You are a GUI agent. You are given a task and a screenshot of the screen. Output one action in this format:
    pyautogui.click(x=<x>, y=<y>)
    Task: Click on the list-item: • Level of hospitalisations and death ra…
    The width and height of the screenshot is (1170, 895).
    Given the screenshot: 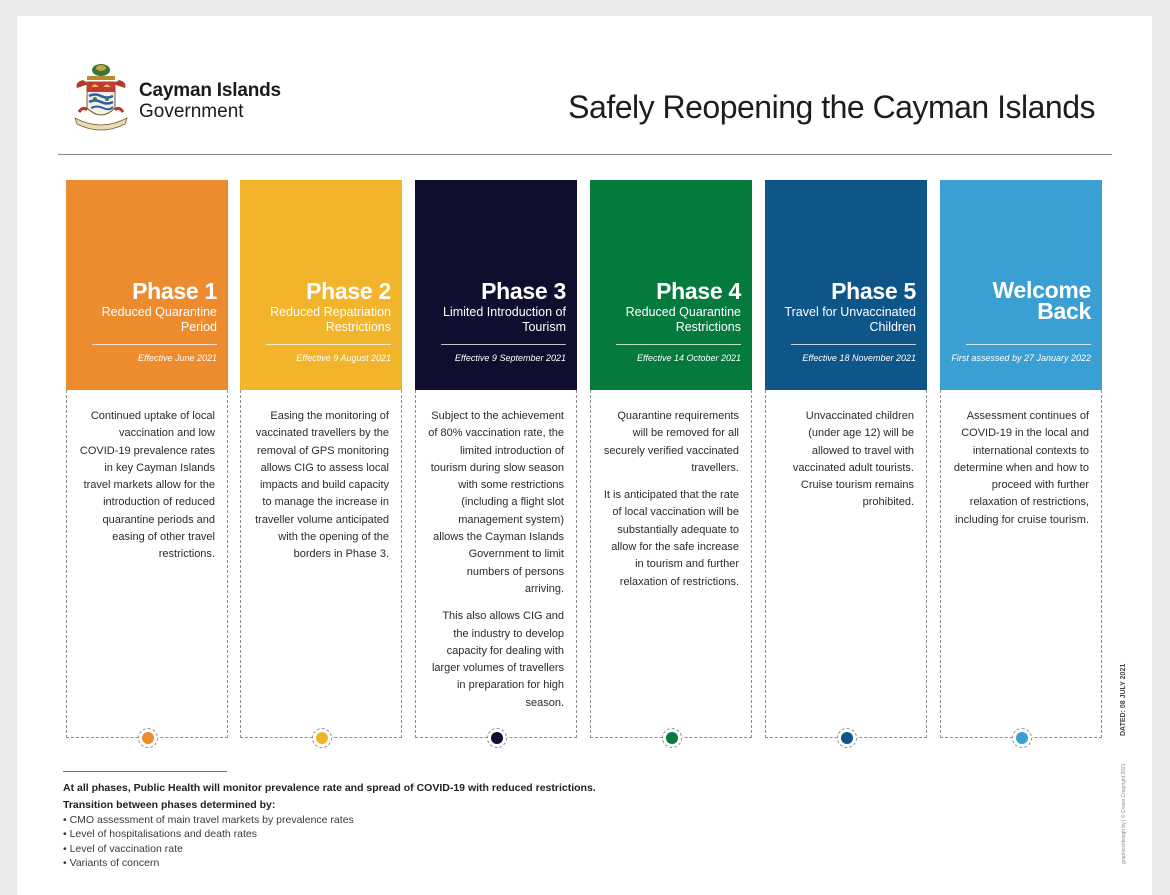 What is the action you would take?
    pyautogui.click(x=160, y=834)
    